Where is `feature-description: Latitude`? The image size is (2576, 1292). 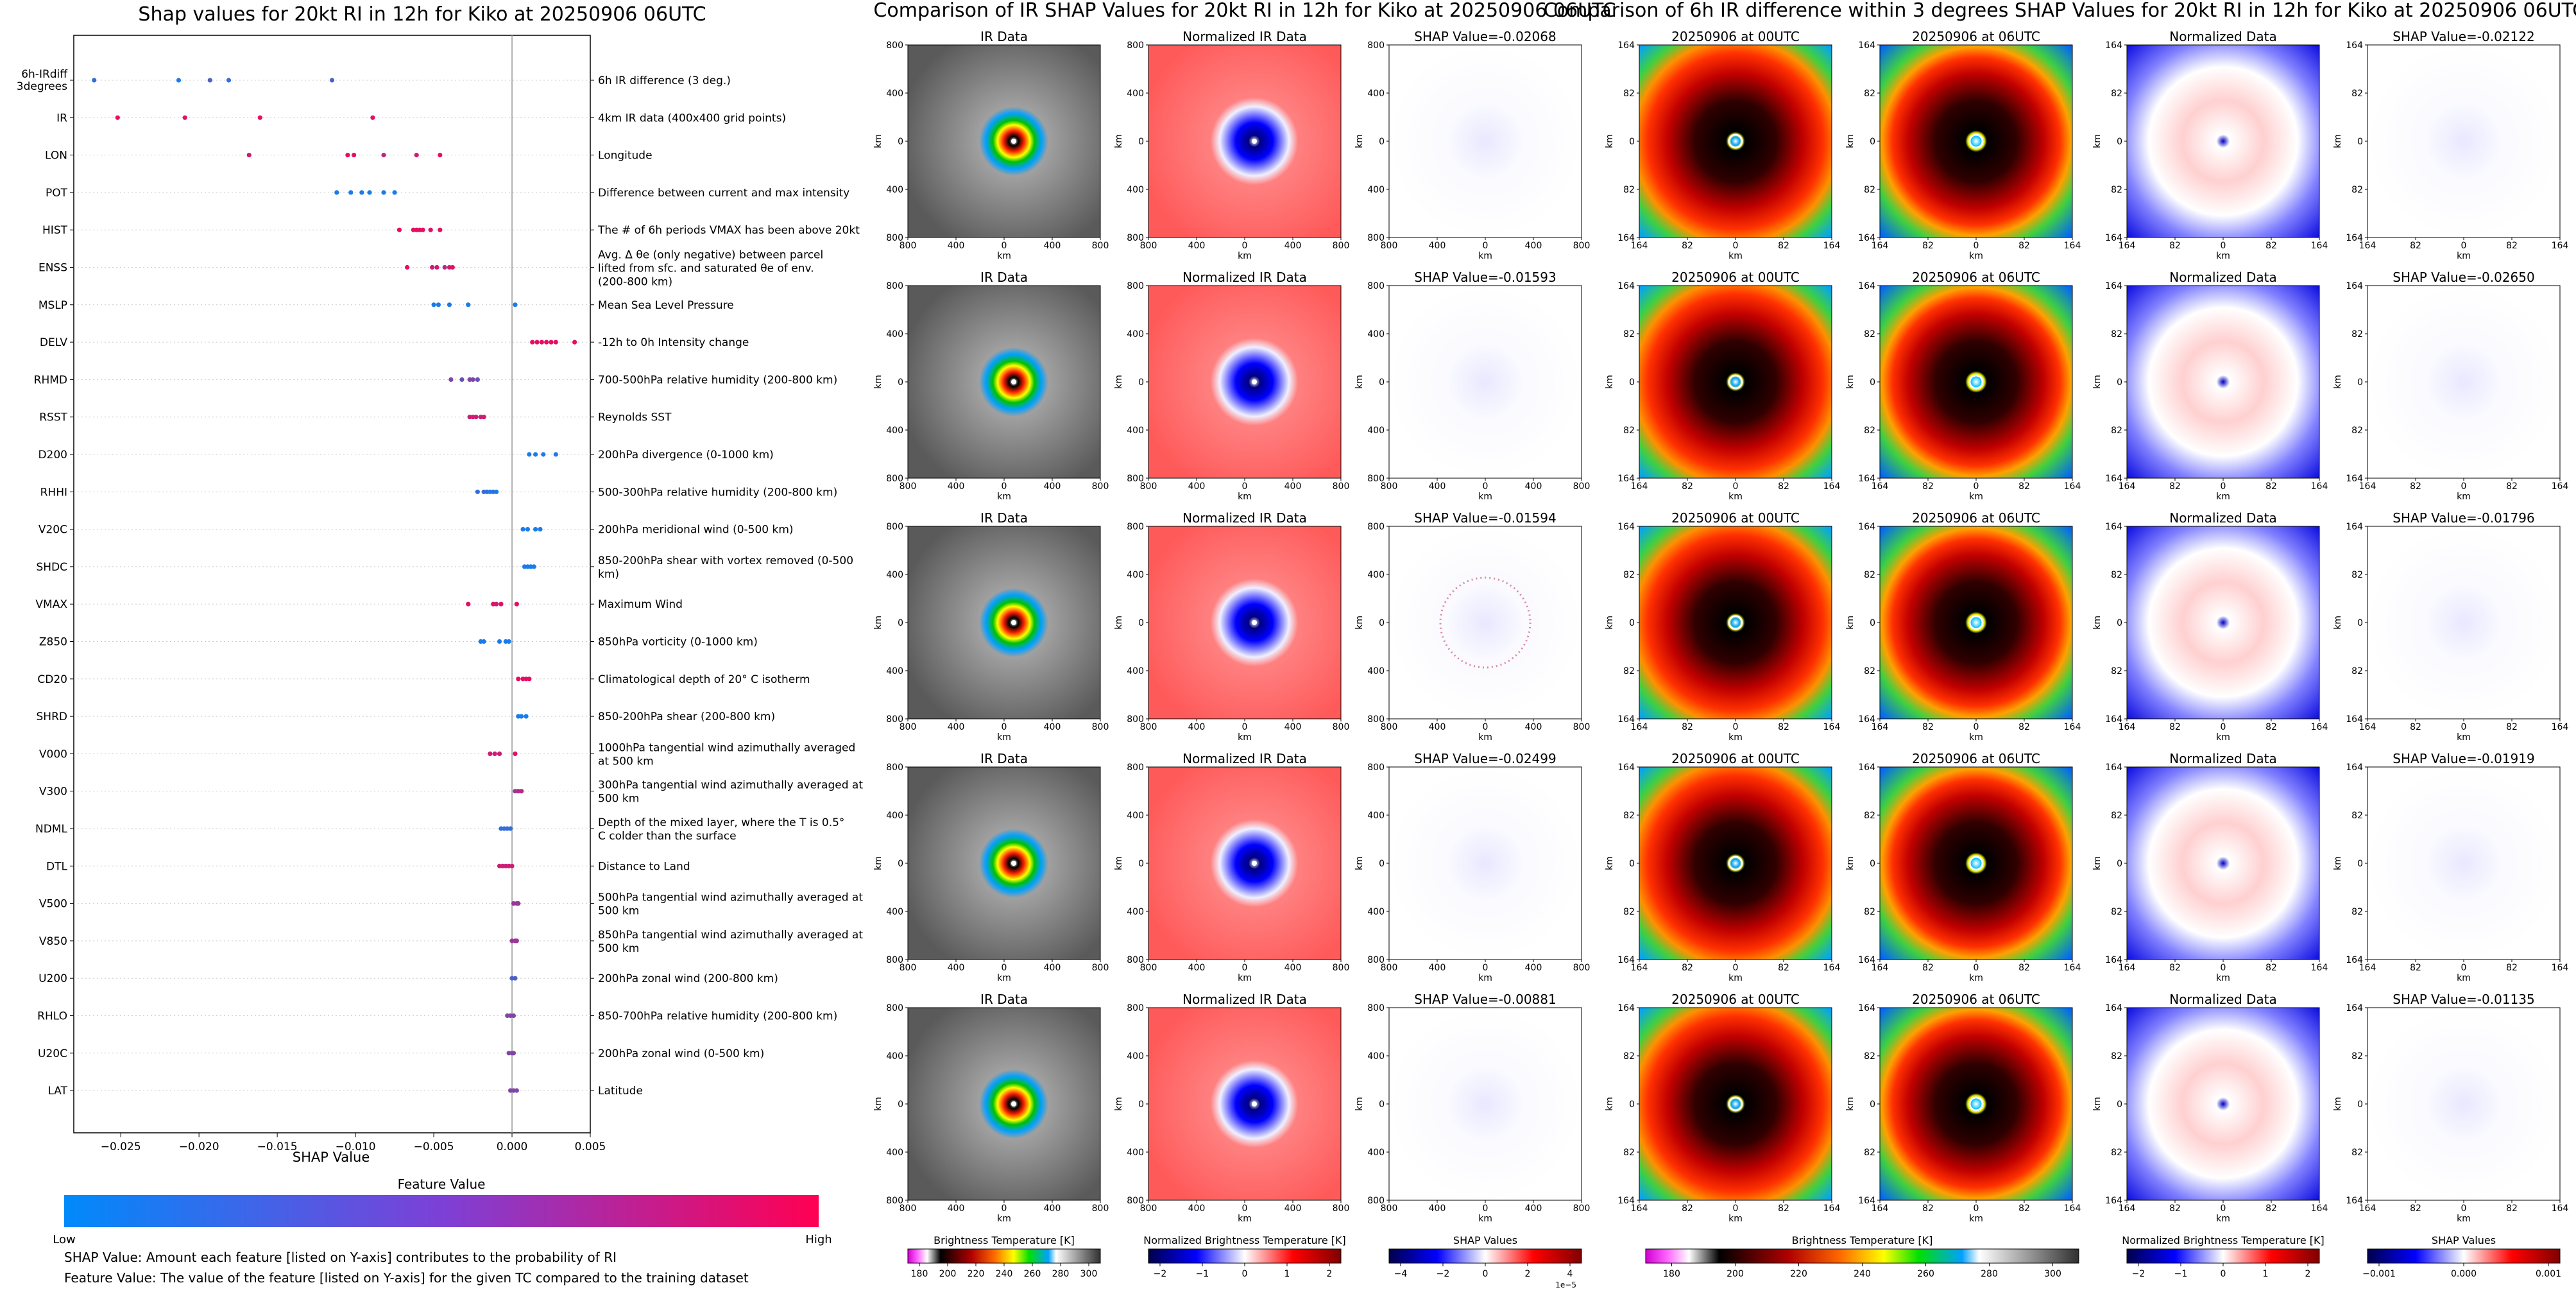
feature-description: Latitude is located at coordinates (620, 1091).